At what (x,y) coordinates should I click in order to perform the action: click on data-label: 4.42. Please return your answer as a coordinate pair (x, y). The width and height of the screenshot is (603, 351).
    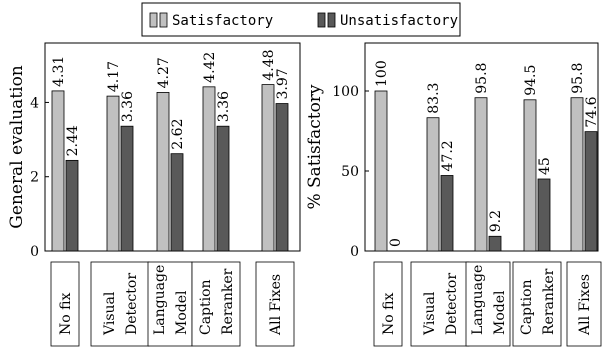
    Looking at the image, I should click on (210, 67).